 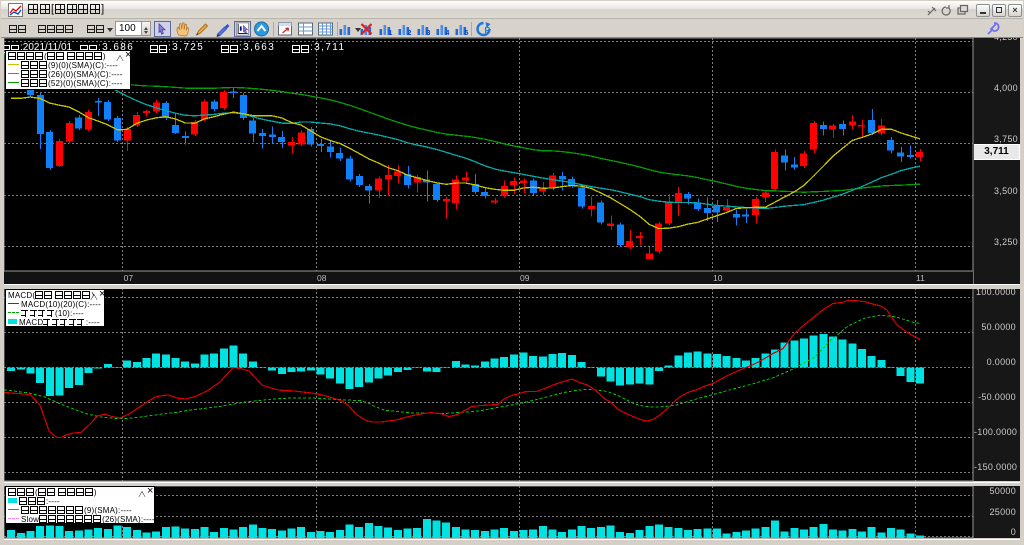 I want to click on svg-text: 5, so click(x=467, y=33).